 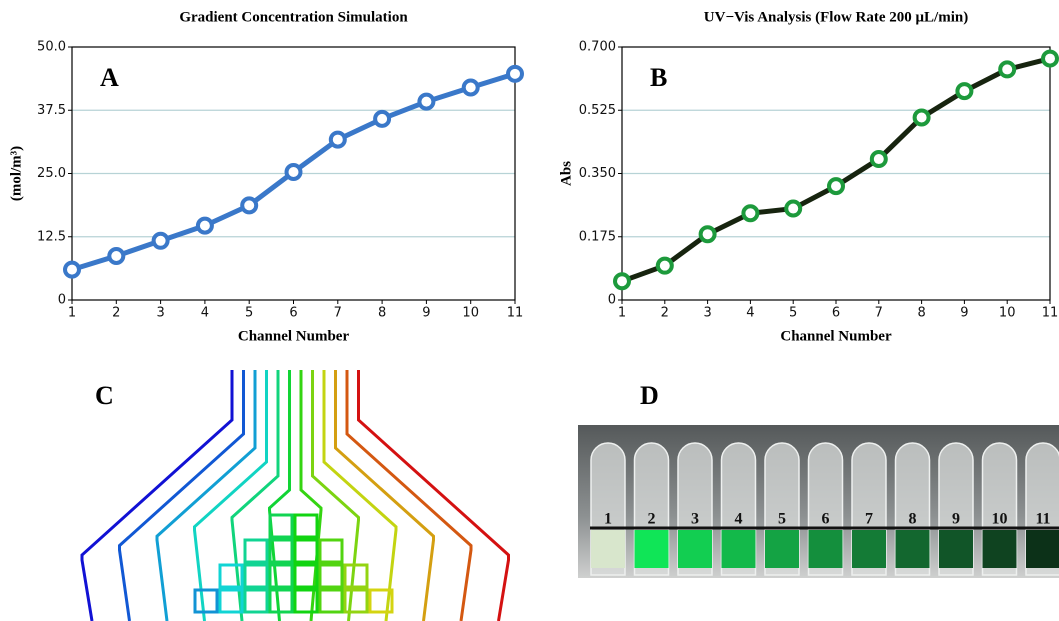 What do you see at coordinates (608, 519) in the screenshot?
I see `tube-label: 1` at bounding box center [608, 519].